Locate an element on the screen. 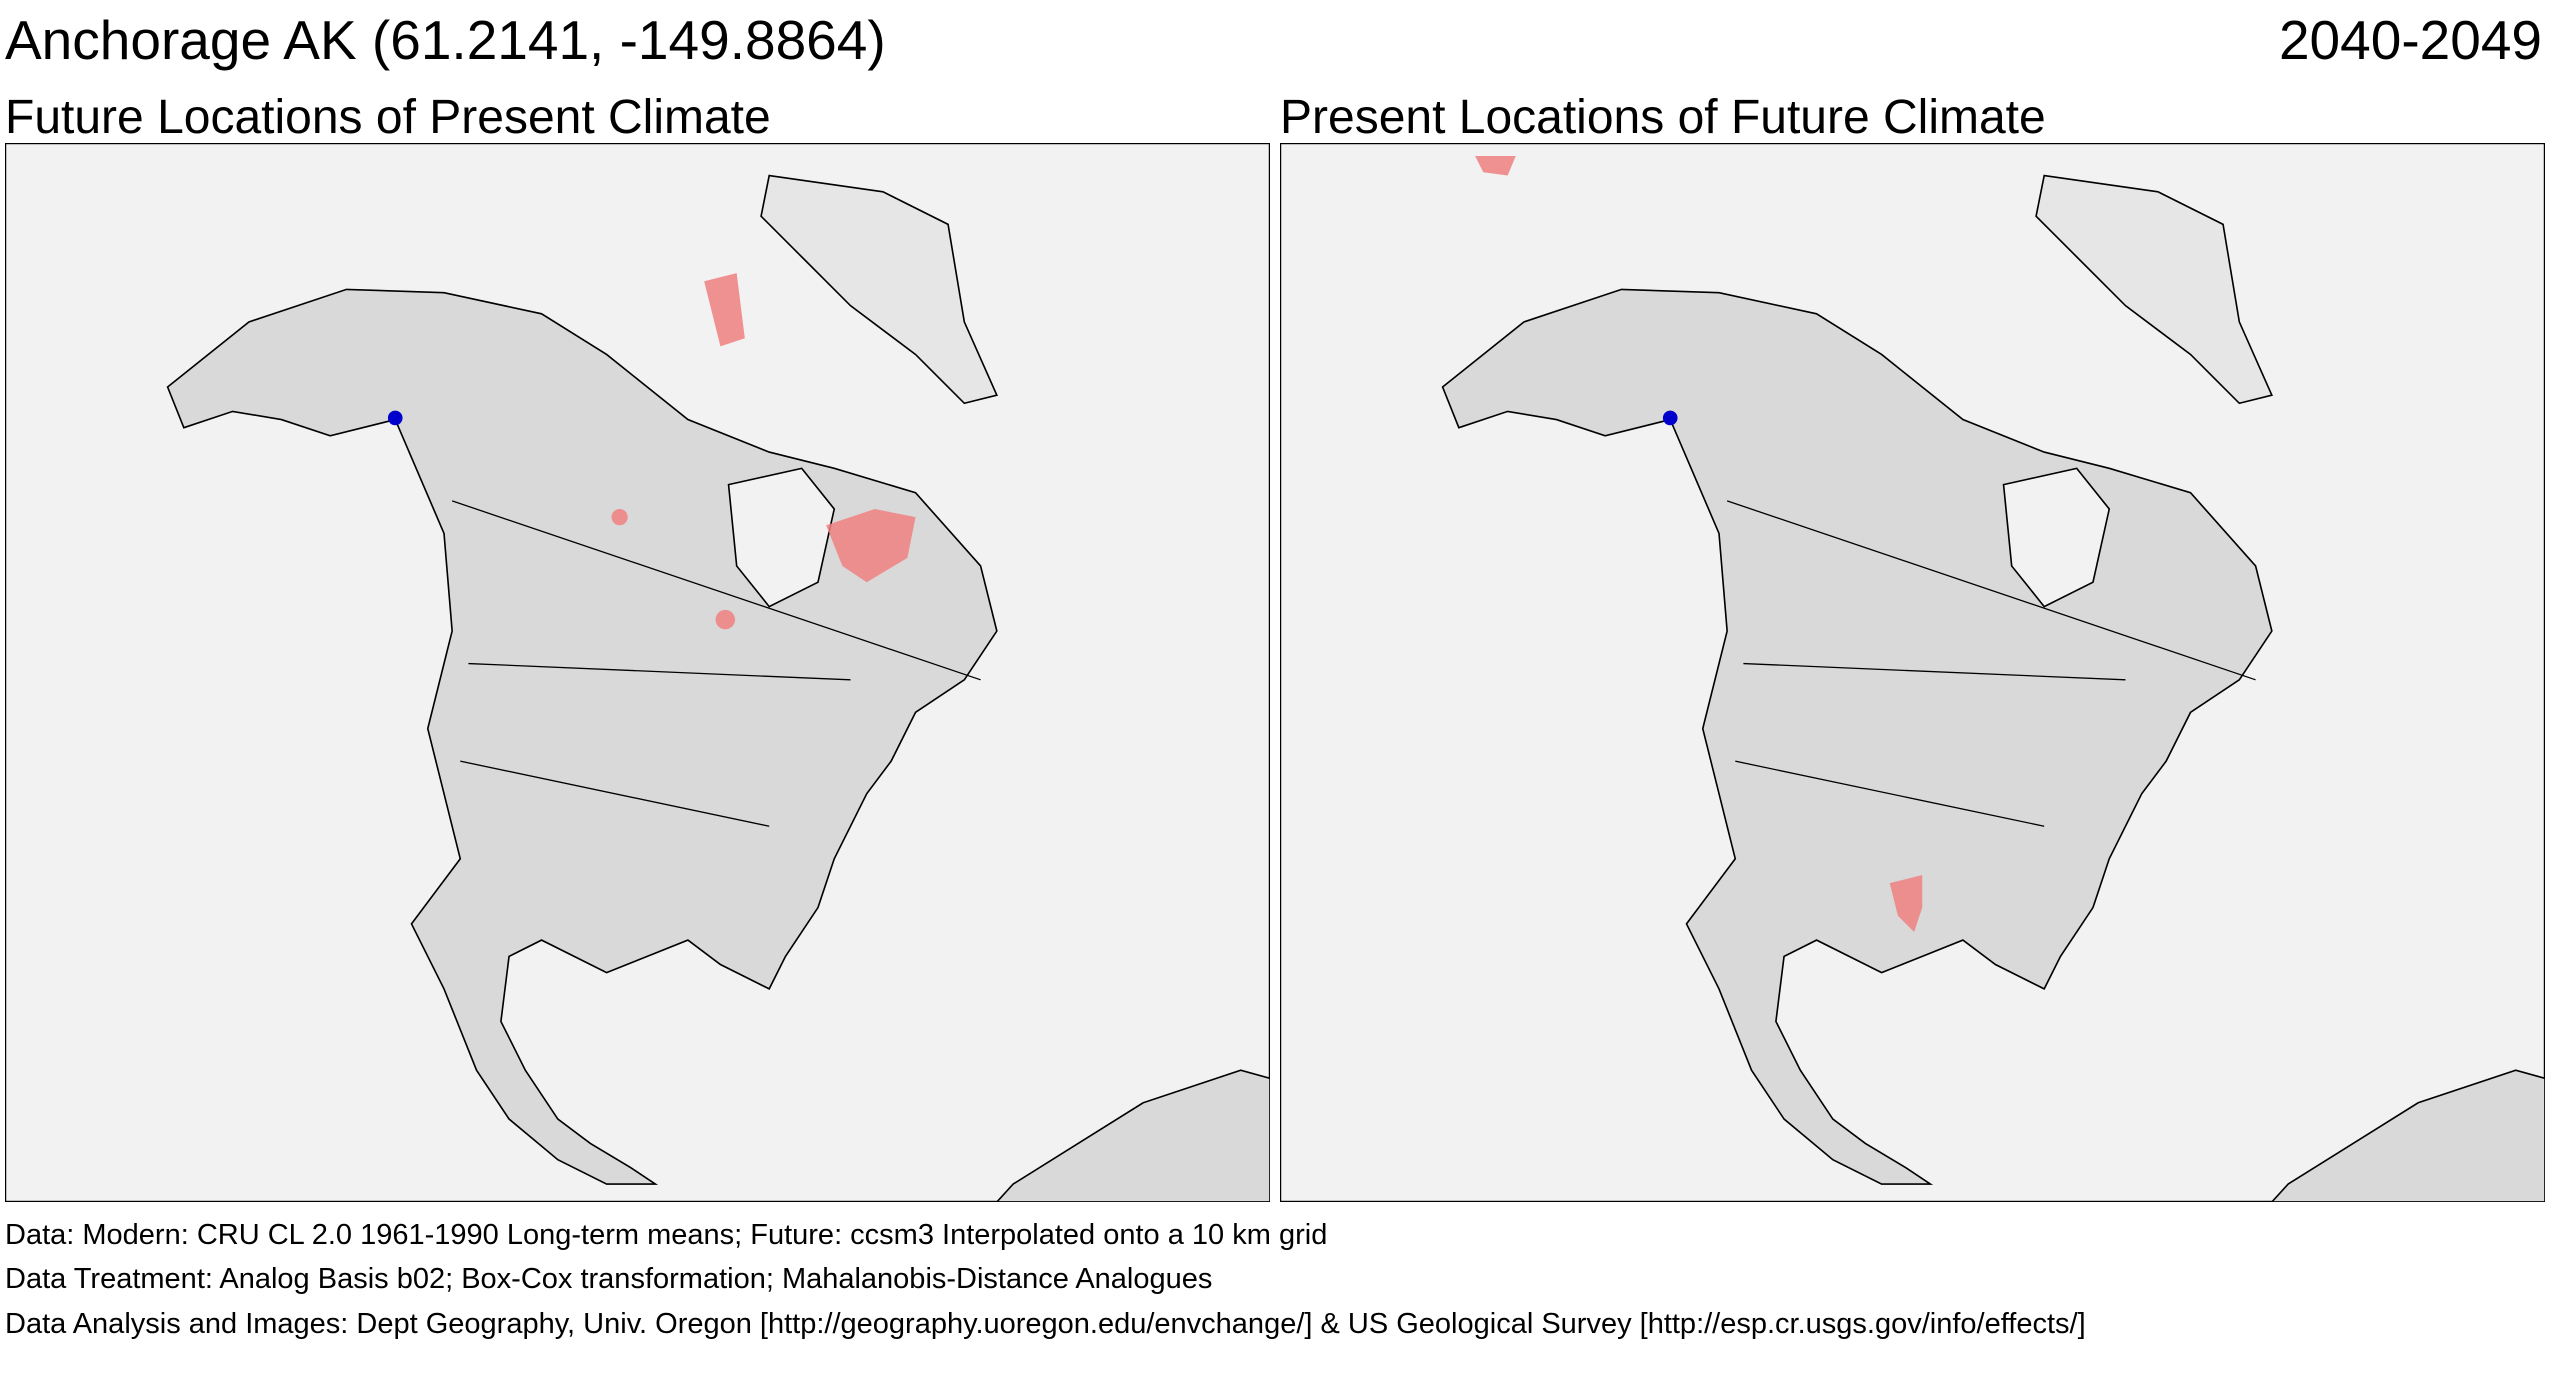 The image size is (2550, 1383). title: Anchorage AK (61.2141, -149.8864) is located at coordinates (445, 40).